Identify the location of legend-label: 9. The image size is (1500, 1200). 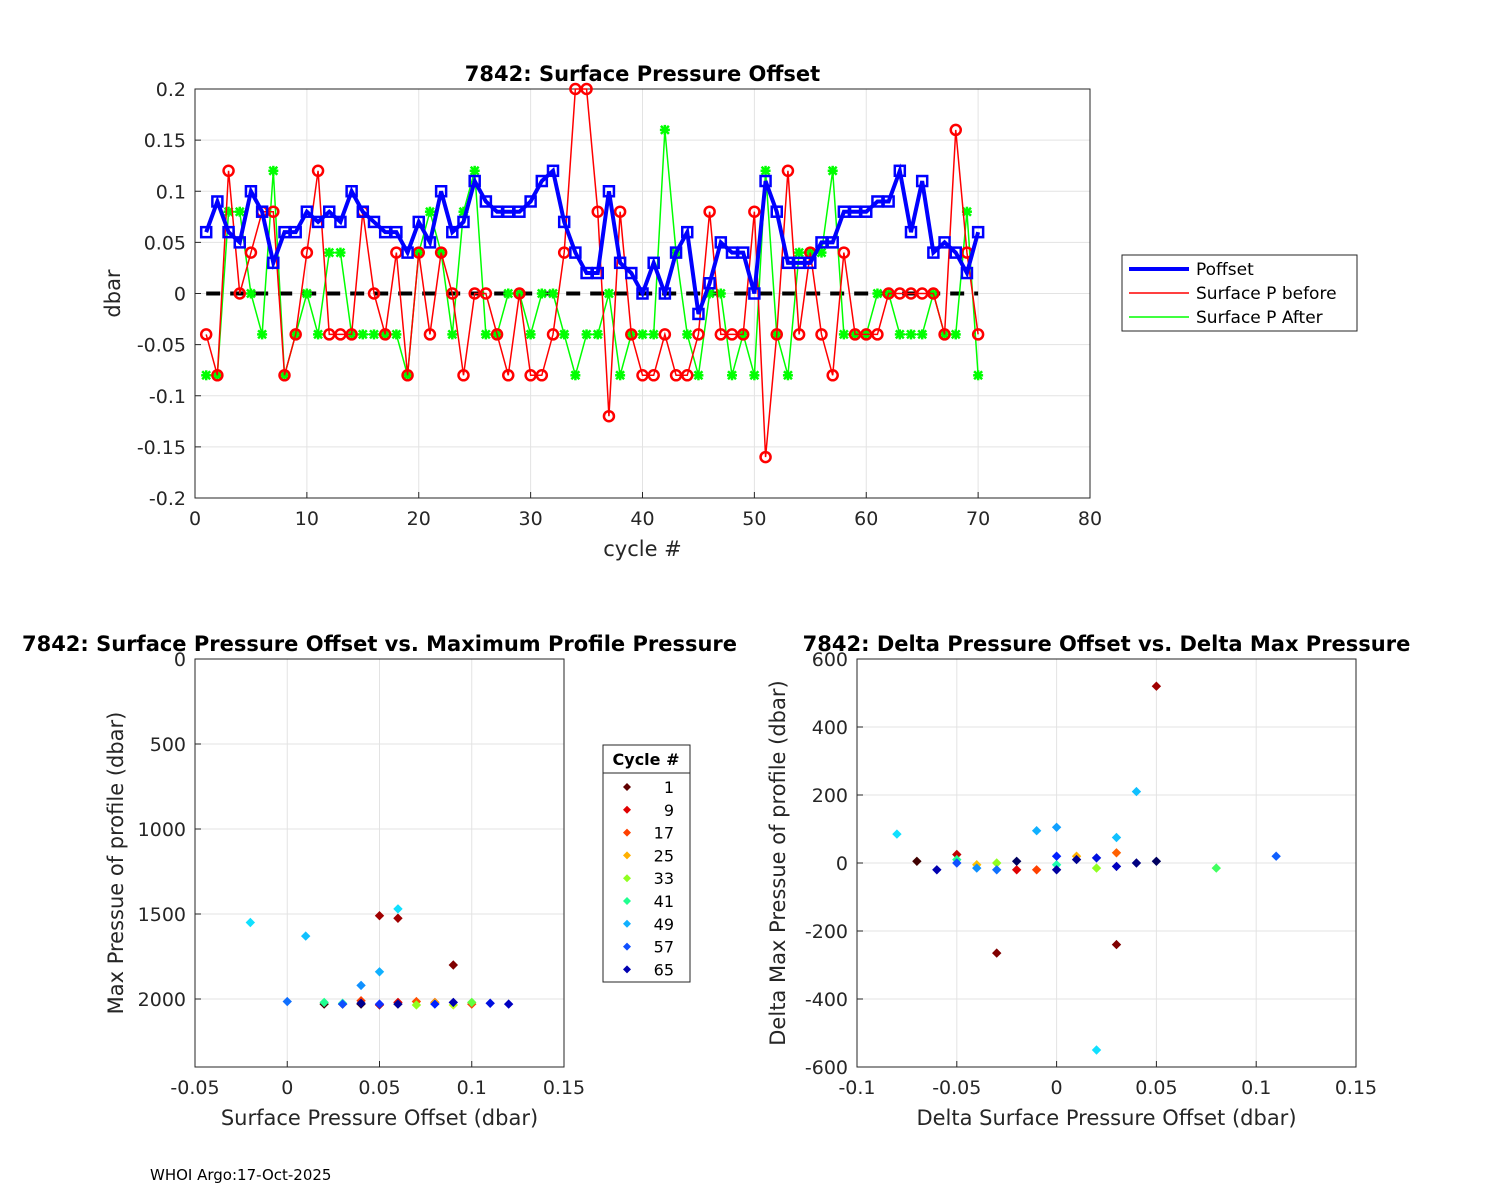
(669, 810).